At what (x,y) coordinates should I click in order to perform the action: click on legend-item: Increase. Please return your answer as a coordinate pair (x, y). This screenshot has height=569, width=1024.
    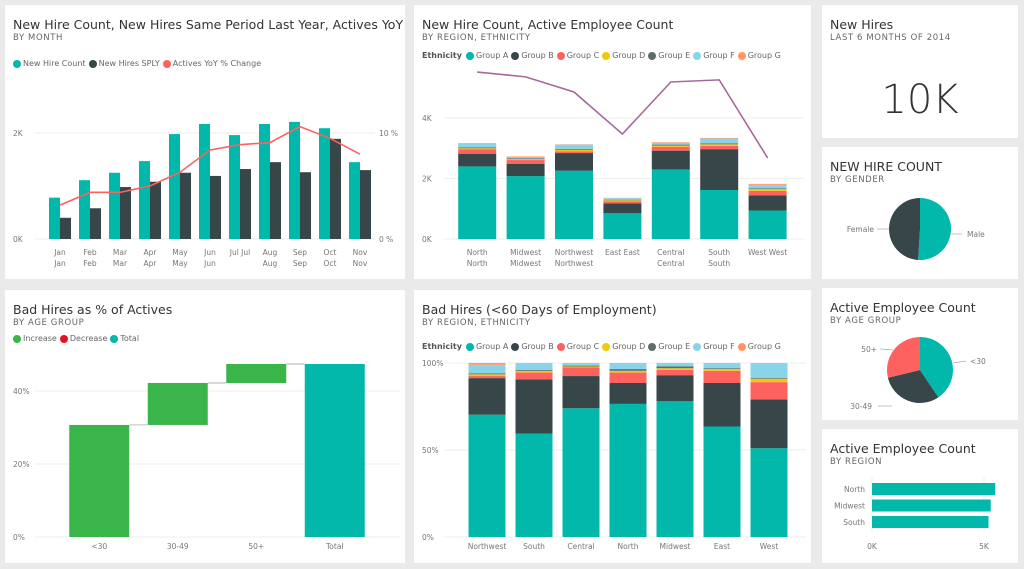
    Looking at the image, I should click on (35, 338).